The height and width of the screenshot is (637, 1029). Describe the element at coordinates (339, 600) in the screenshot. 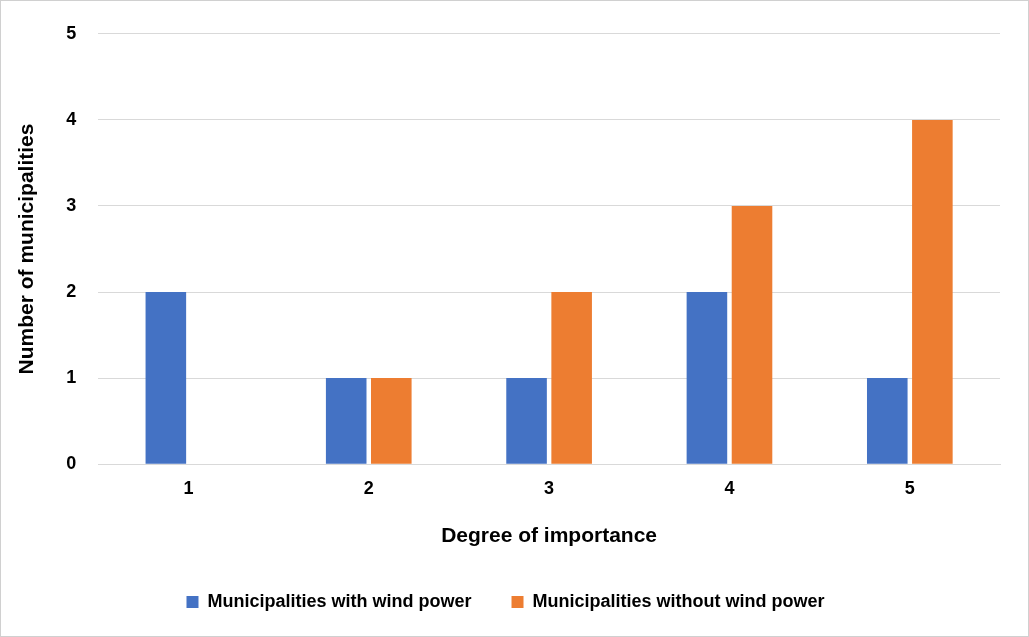

I see `legend-label: Municipalities with wind power` at that location.